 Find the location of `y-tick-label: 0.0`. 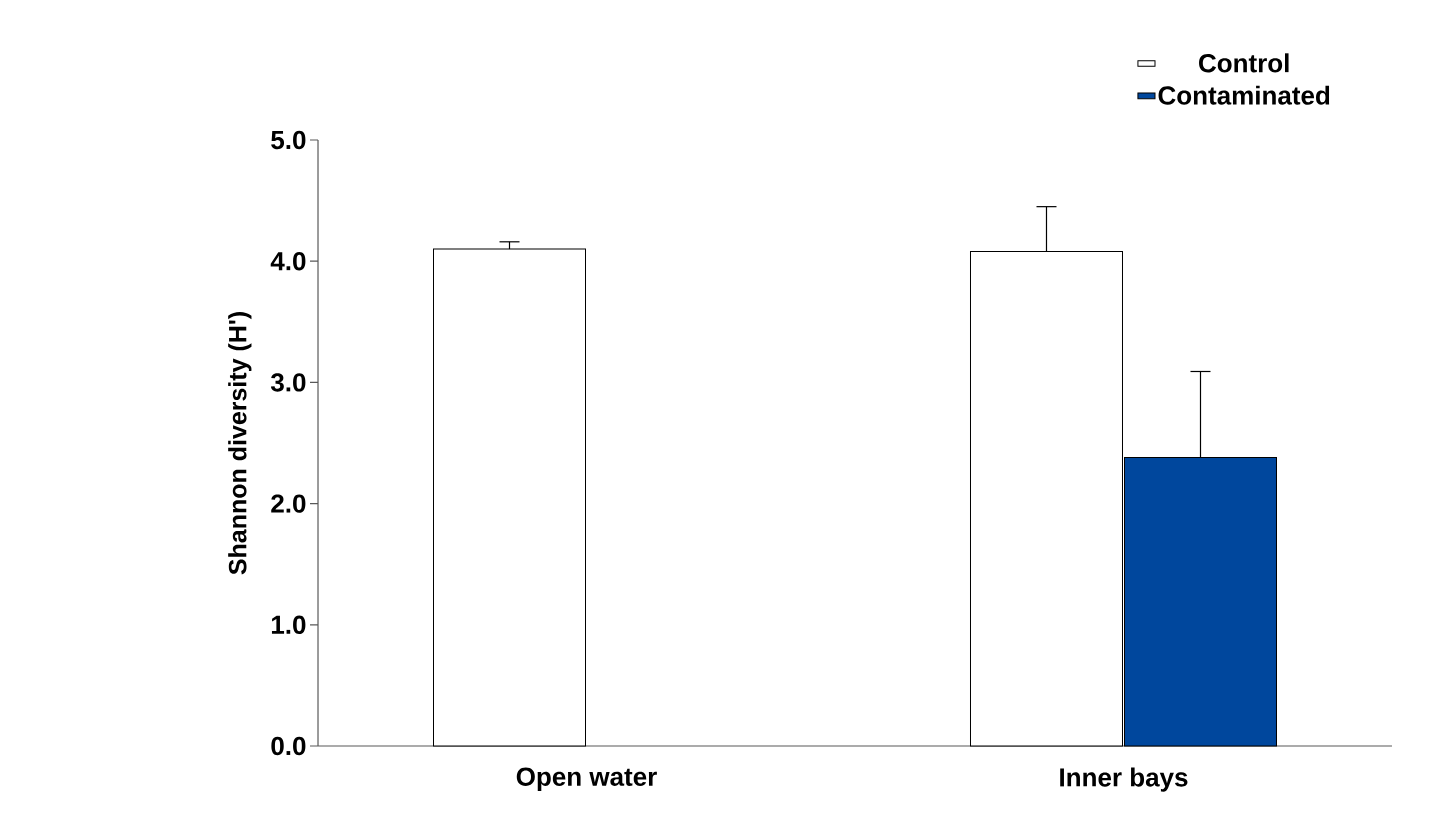

y-tick-label: 0.0 is located at coordinates (288, 746).